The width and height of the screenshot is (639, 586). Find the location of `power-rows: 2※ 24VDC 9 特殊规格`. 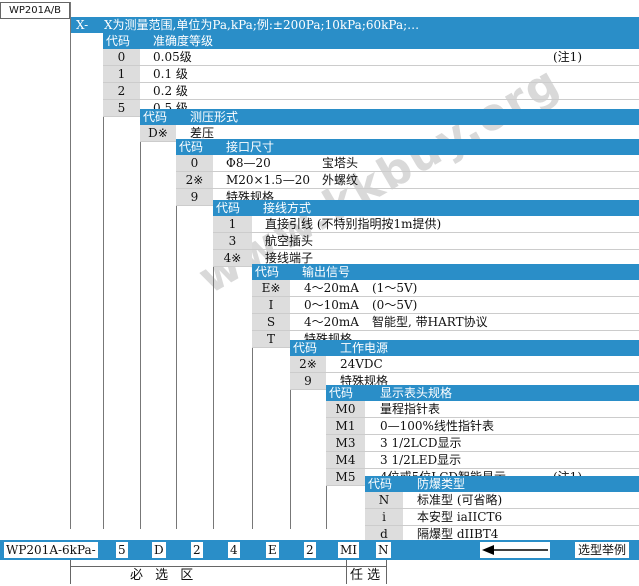

power-rows: 2※ 24VDC 9 特殊规格 is located at coordinates (464, 373).